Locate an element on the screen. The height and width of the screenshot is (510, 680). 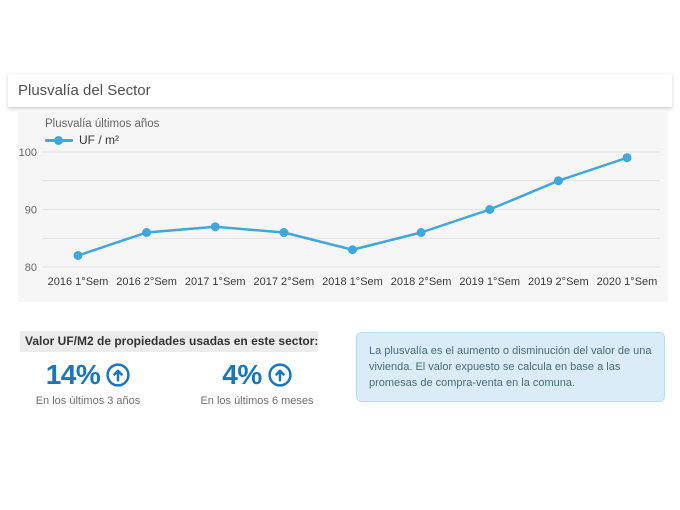
x-tick-label: 2017 1°Sem is located at coordinates (215, 282).